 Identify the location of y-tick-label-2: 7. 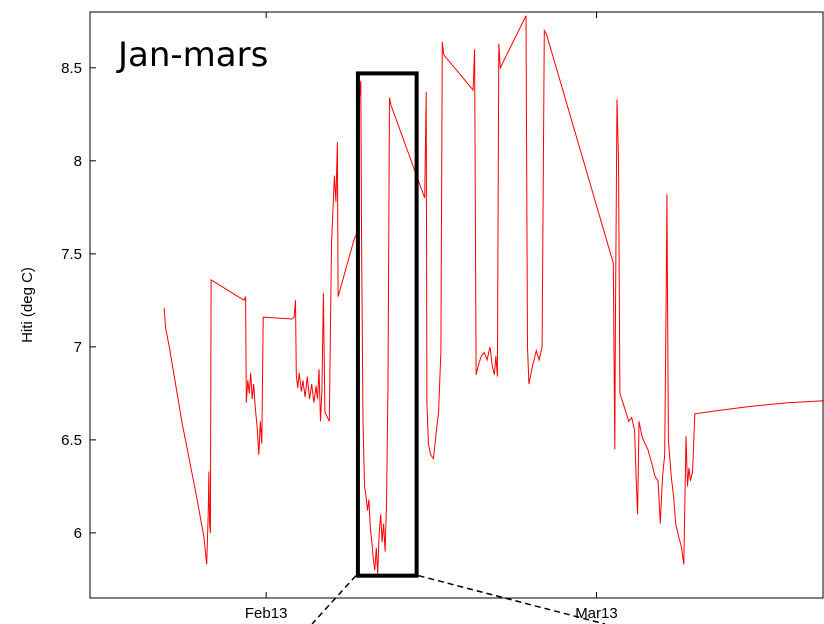
(78, 347).